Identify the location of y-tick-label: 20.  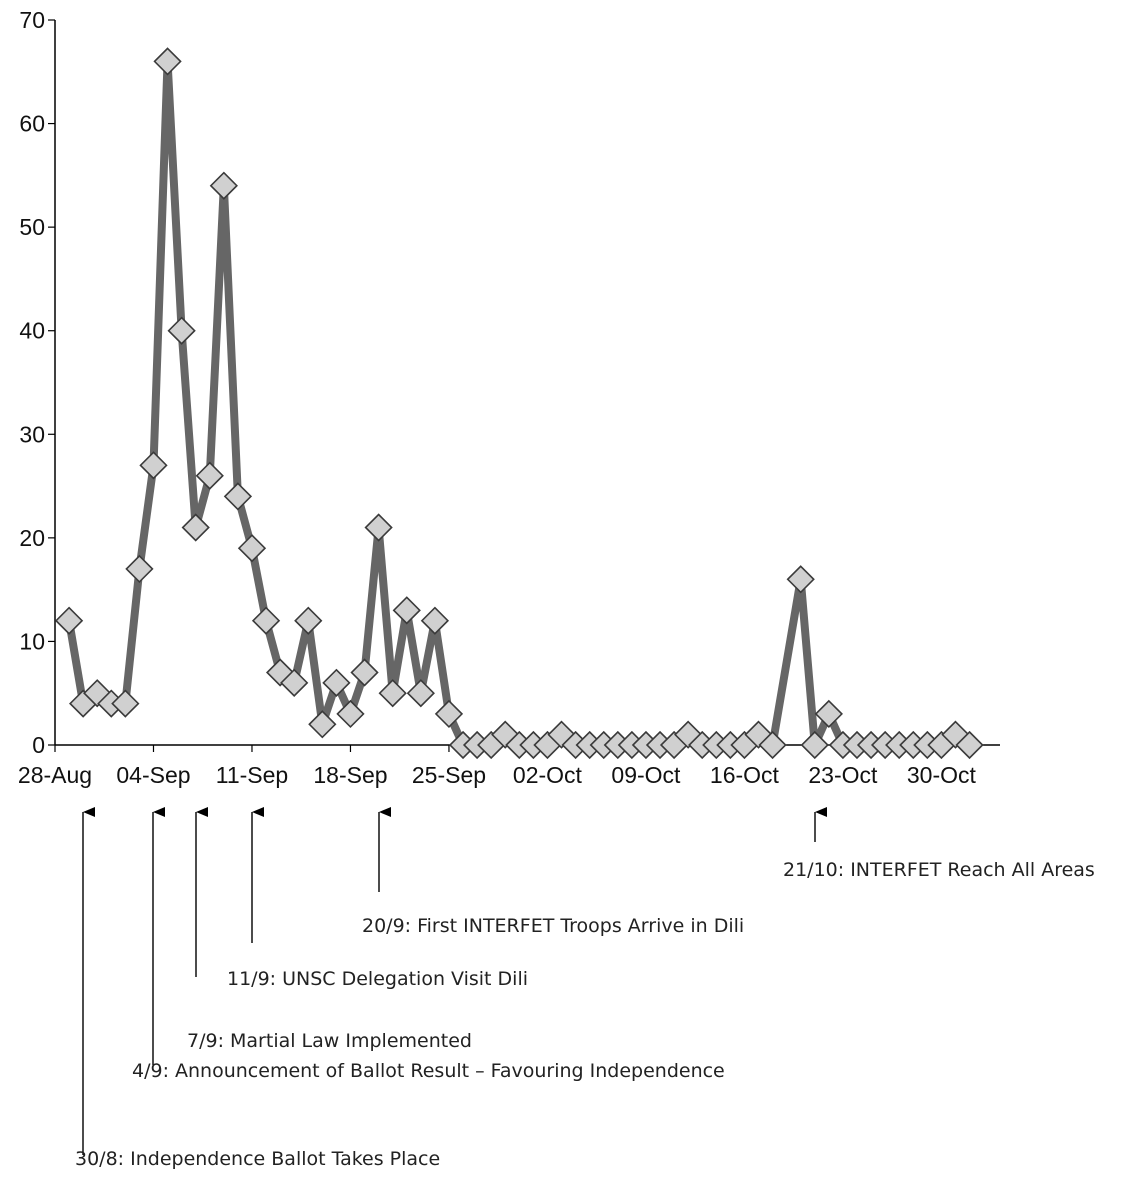
(32, 538).